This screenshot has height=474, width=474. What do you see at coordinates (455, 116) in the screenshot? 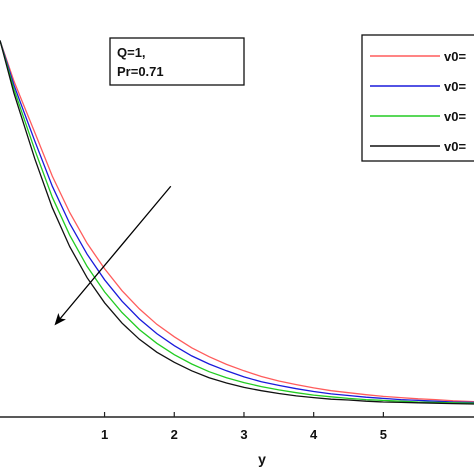
I see `legend-label-3: v0=` at bounding box center [455, 116].